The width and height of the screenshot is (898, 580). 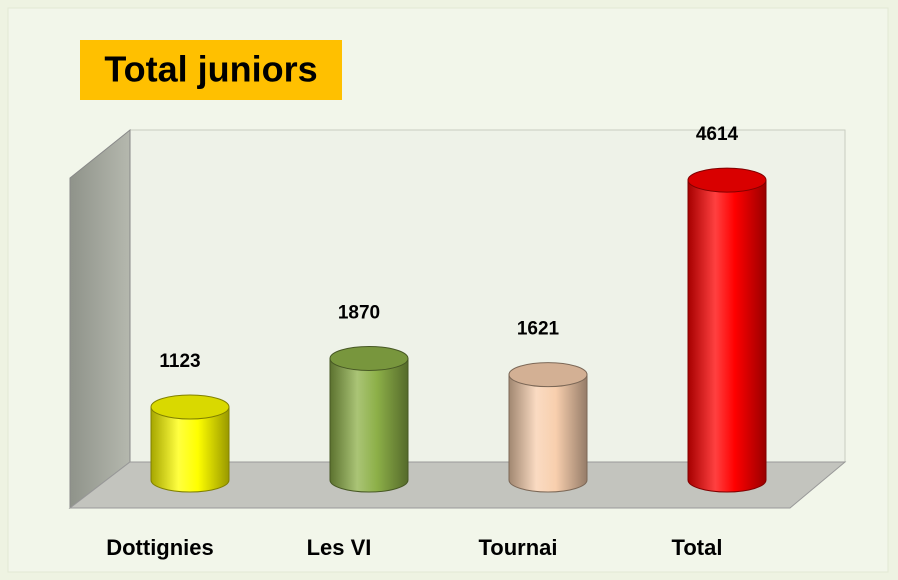 I want to click on title-box, so click(x=211, y=70).